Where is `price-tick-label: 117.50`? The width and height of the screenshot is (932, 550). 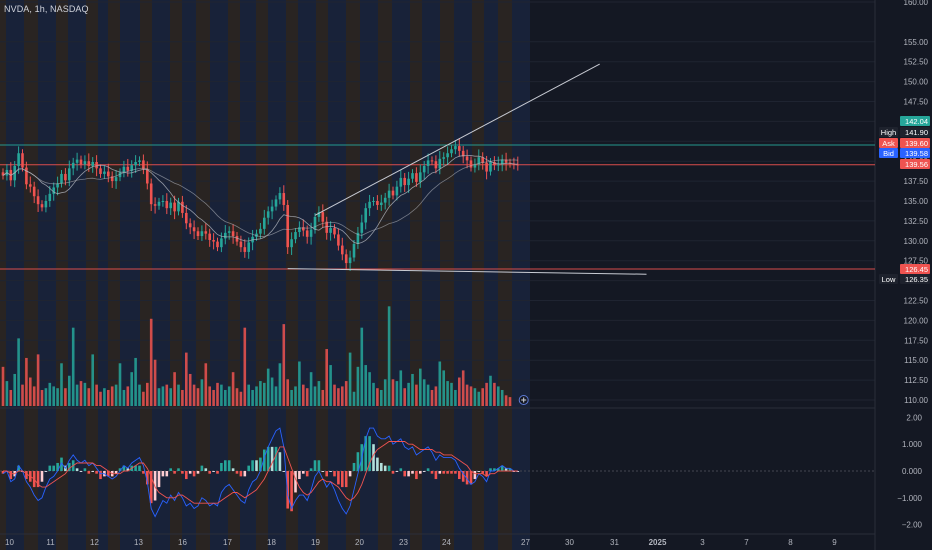 price-tick-label: 117.50 is located at coordinates (916, 340).